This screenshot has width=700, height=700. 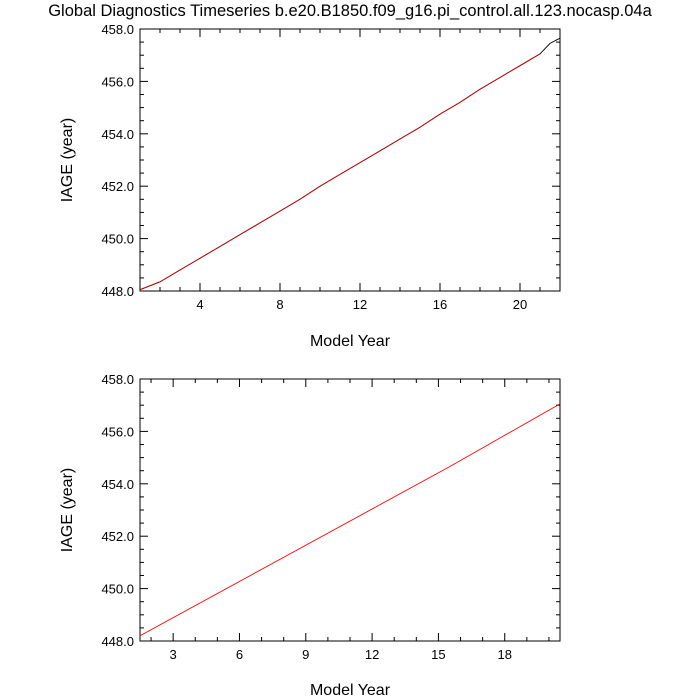 What do you see at coordinates (279, 304) in the screenshot?
I see `x-tick-label: 8` at bounding box center [279, 304].